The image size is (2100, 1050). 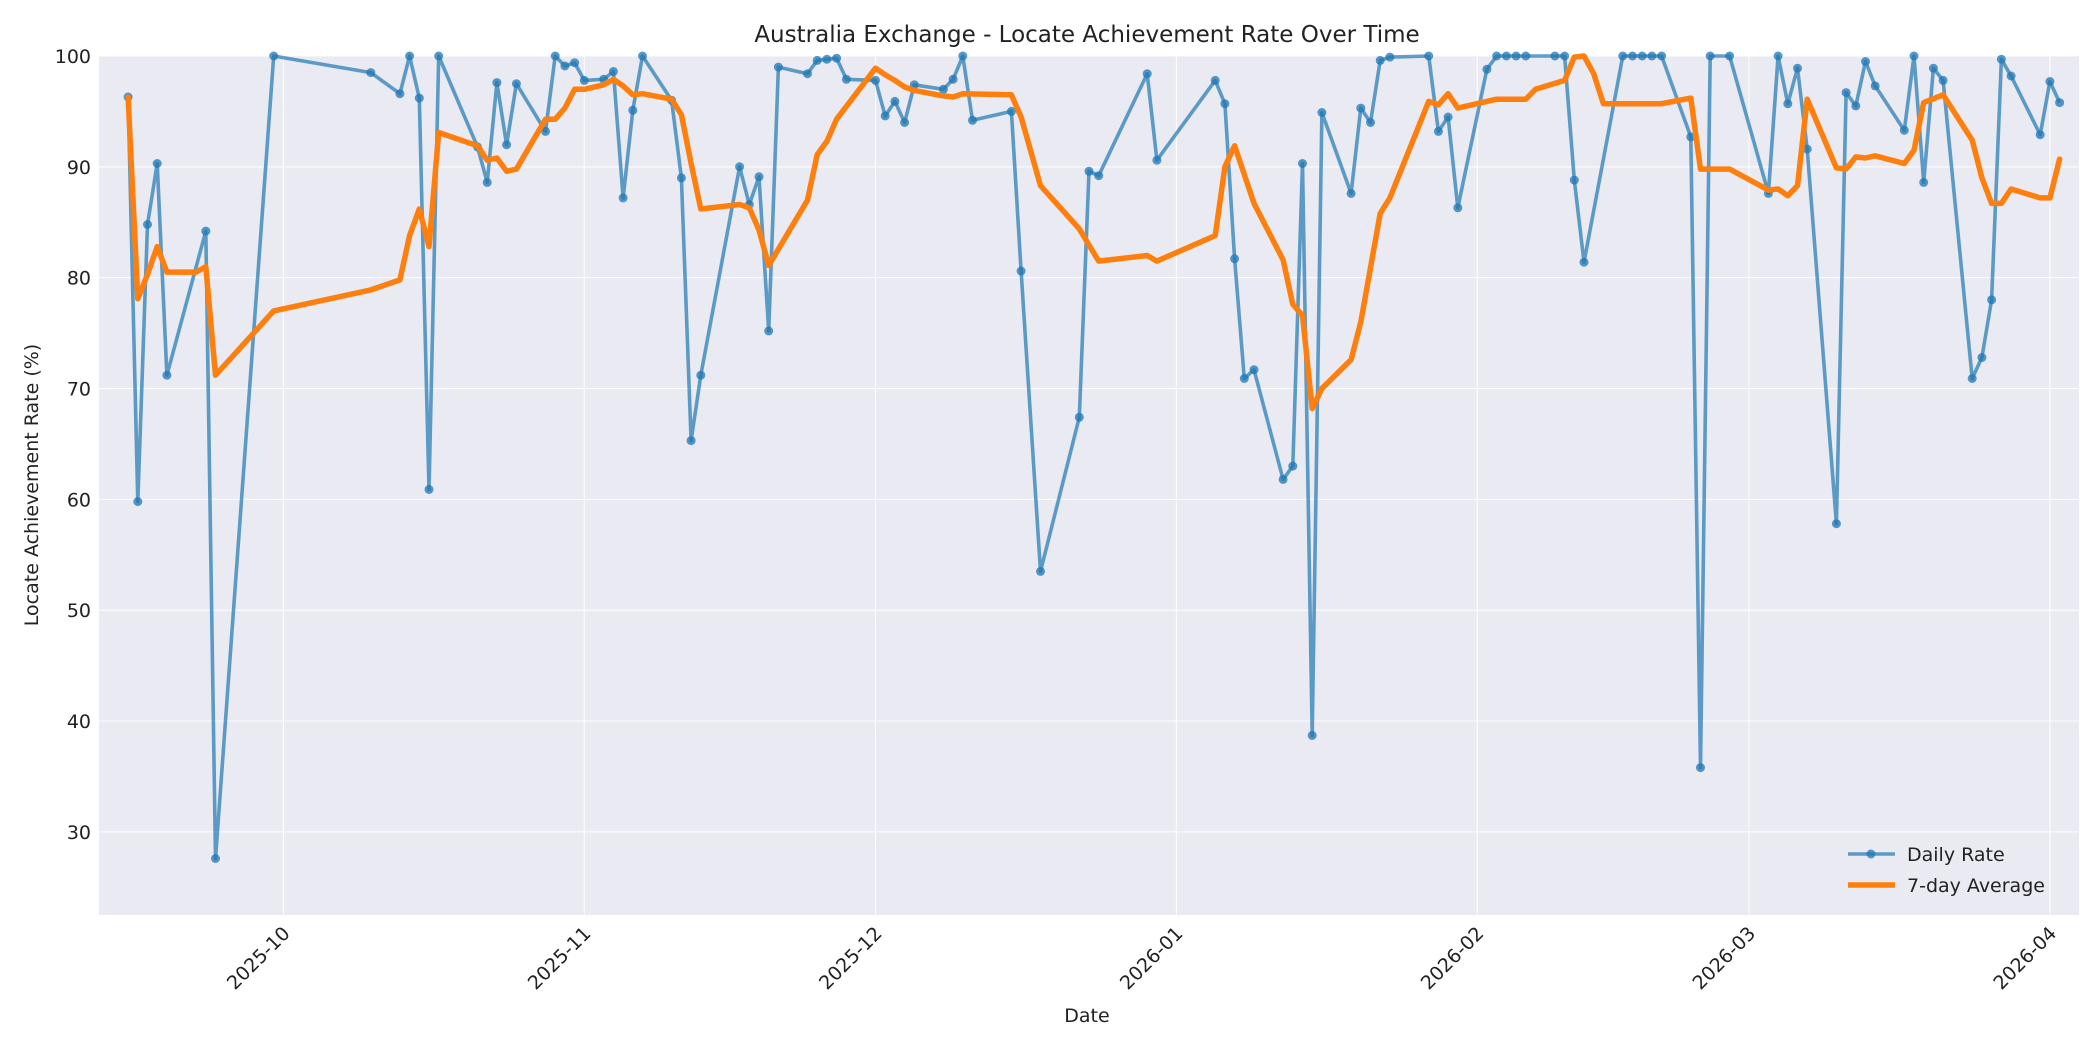 What do you see at coordinates (1086, 1016) in the screenshot?
I see `x-axis-label: Date` at bounding box center [1086, 1016].